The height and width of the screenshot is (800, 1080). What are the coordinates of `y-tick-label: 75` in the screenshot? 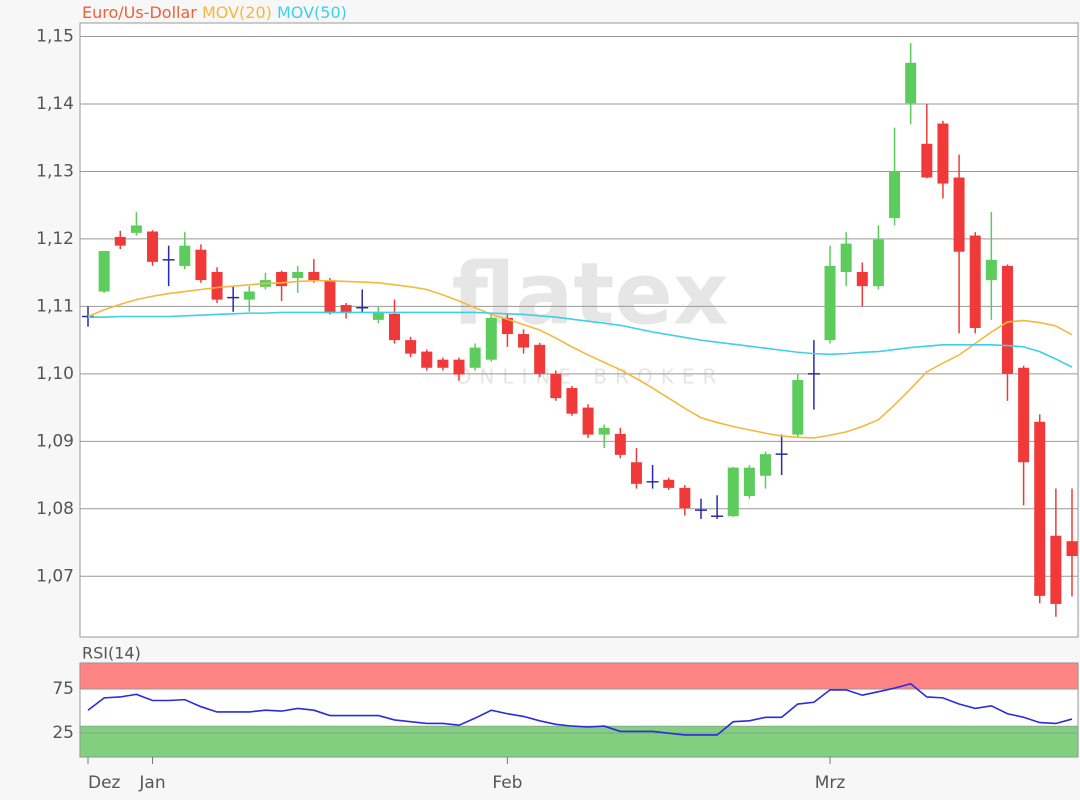 It's located at (63, 689).